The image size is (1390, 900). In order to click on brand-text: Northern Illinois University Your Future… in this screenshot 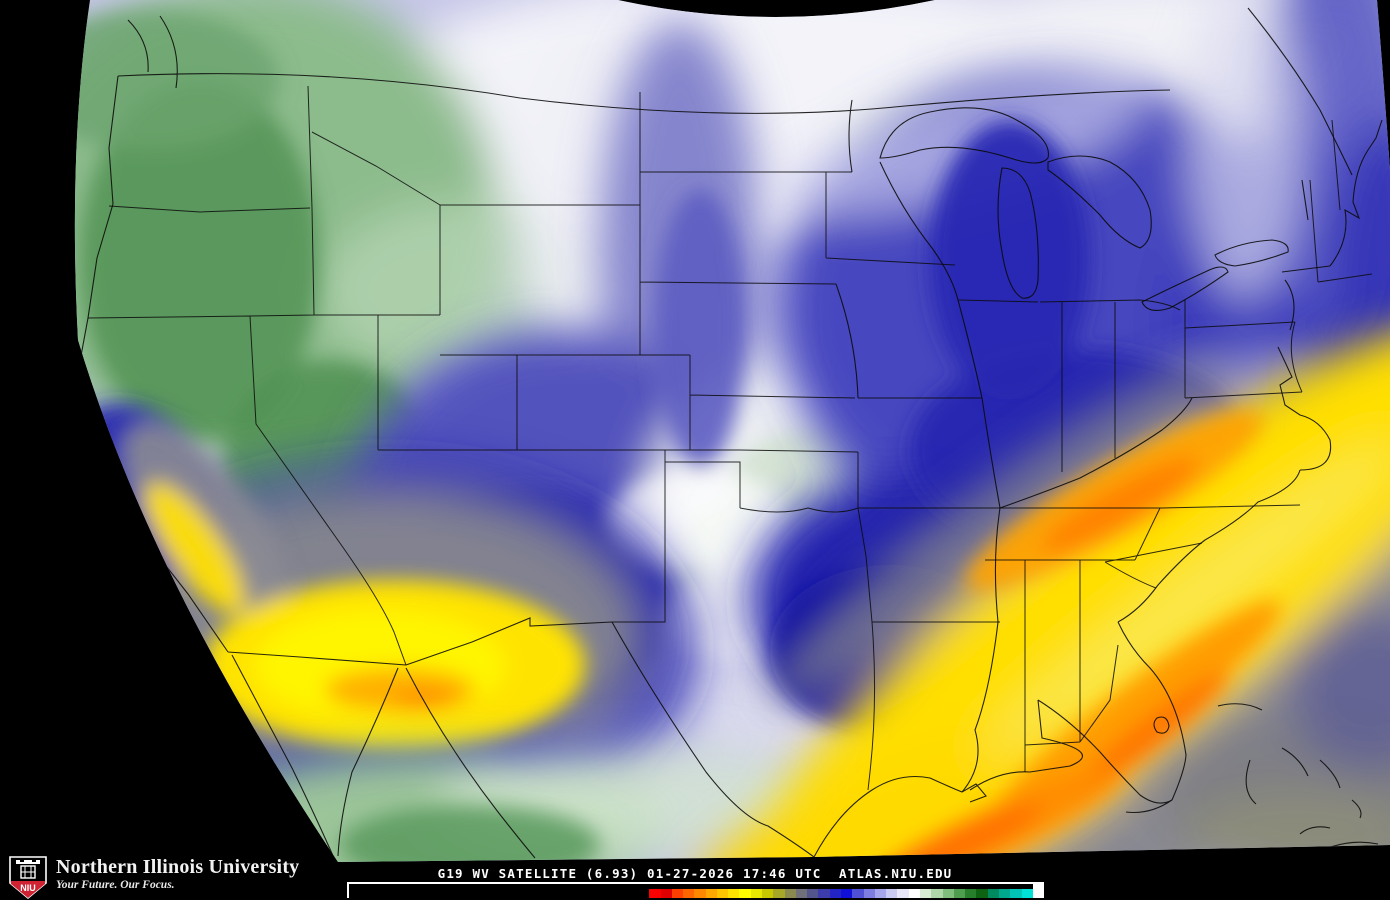, I will do `click(177, 874)`.